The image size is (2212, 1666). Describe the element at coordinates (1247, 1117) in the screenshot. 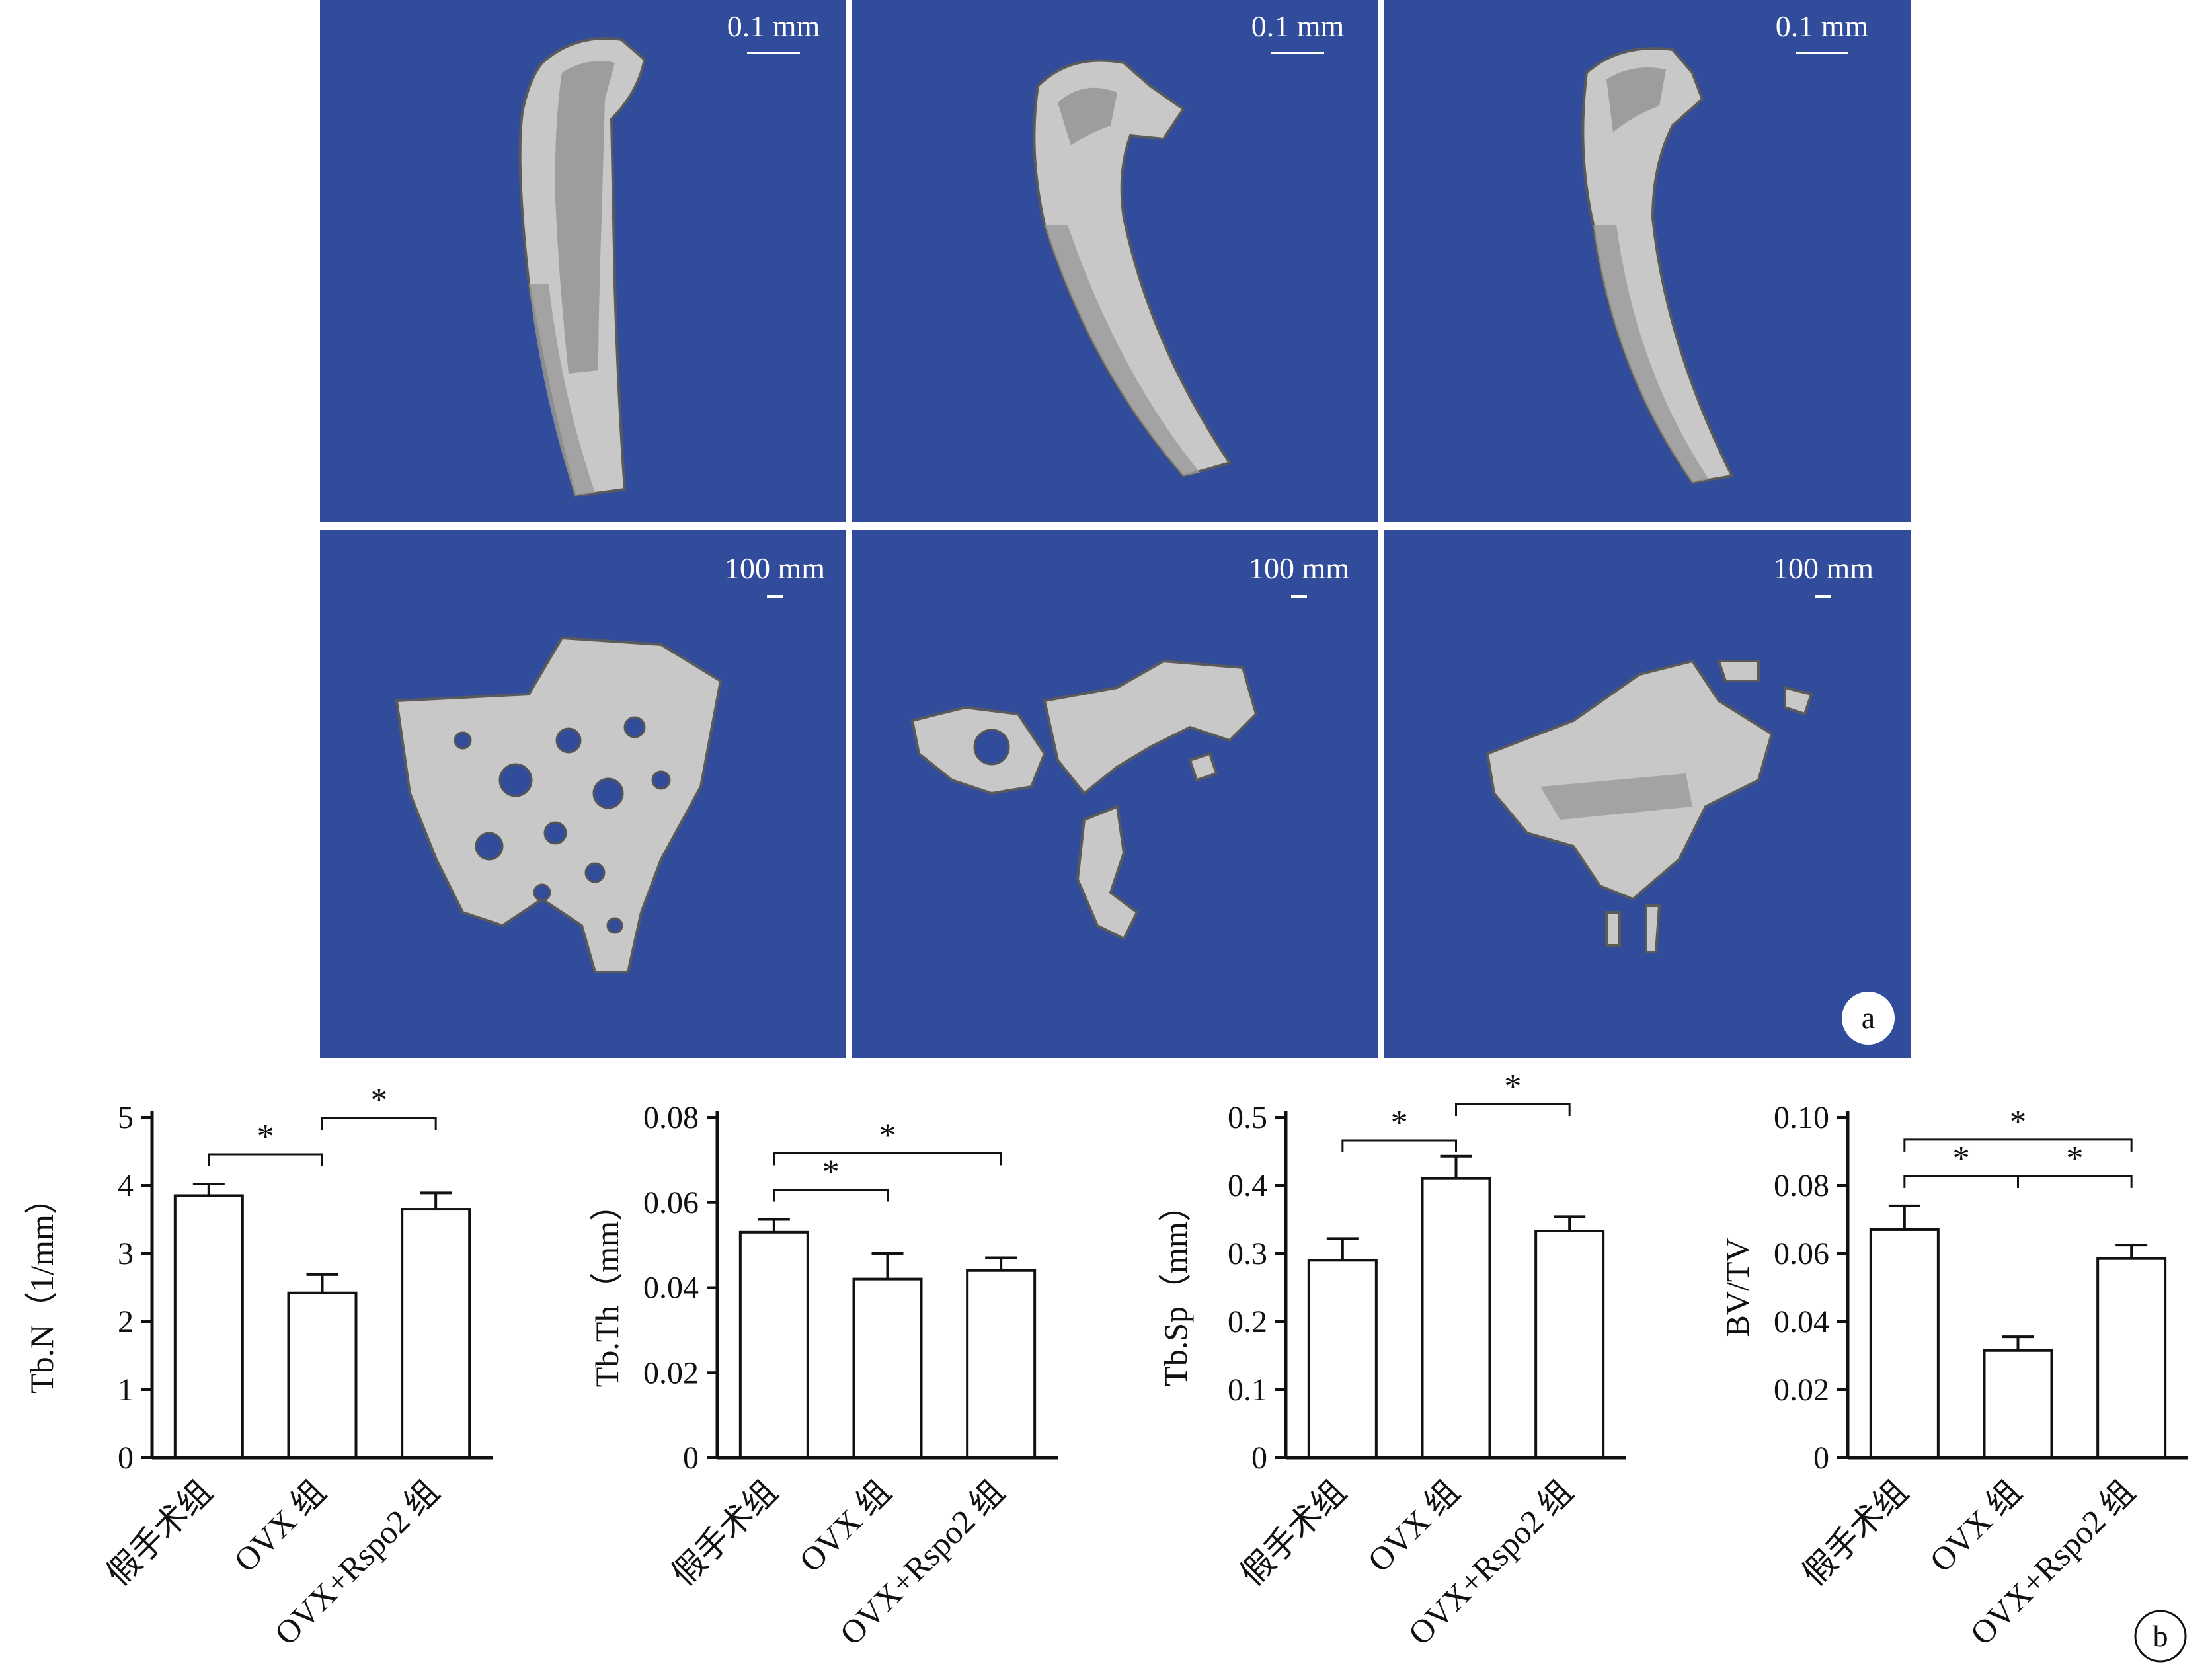

I see `y-tick-label: 0.5` at that location.